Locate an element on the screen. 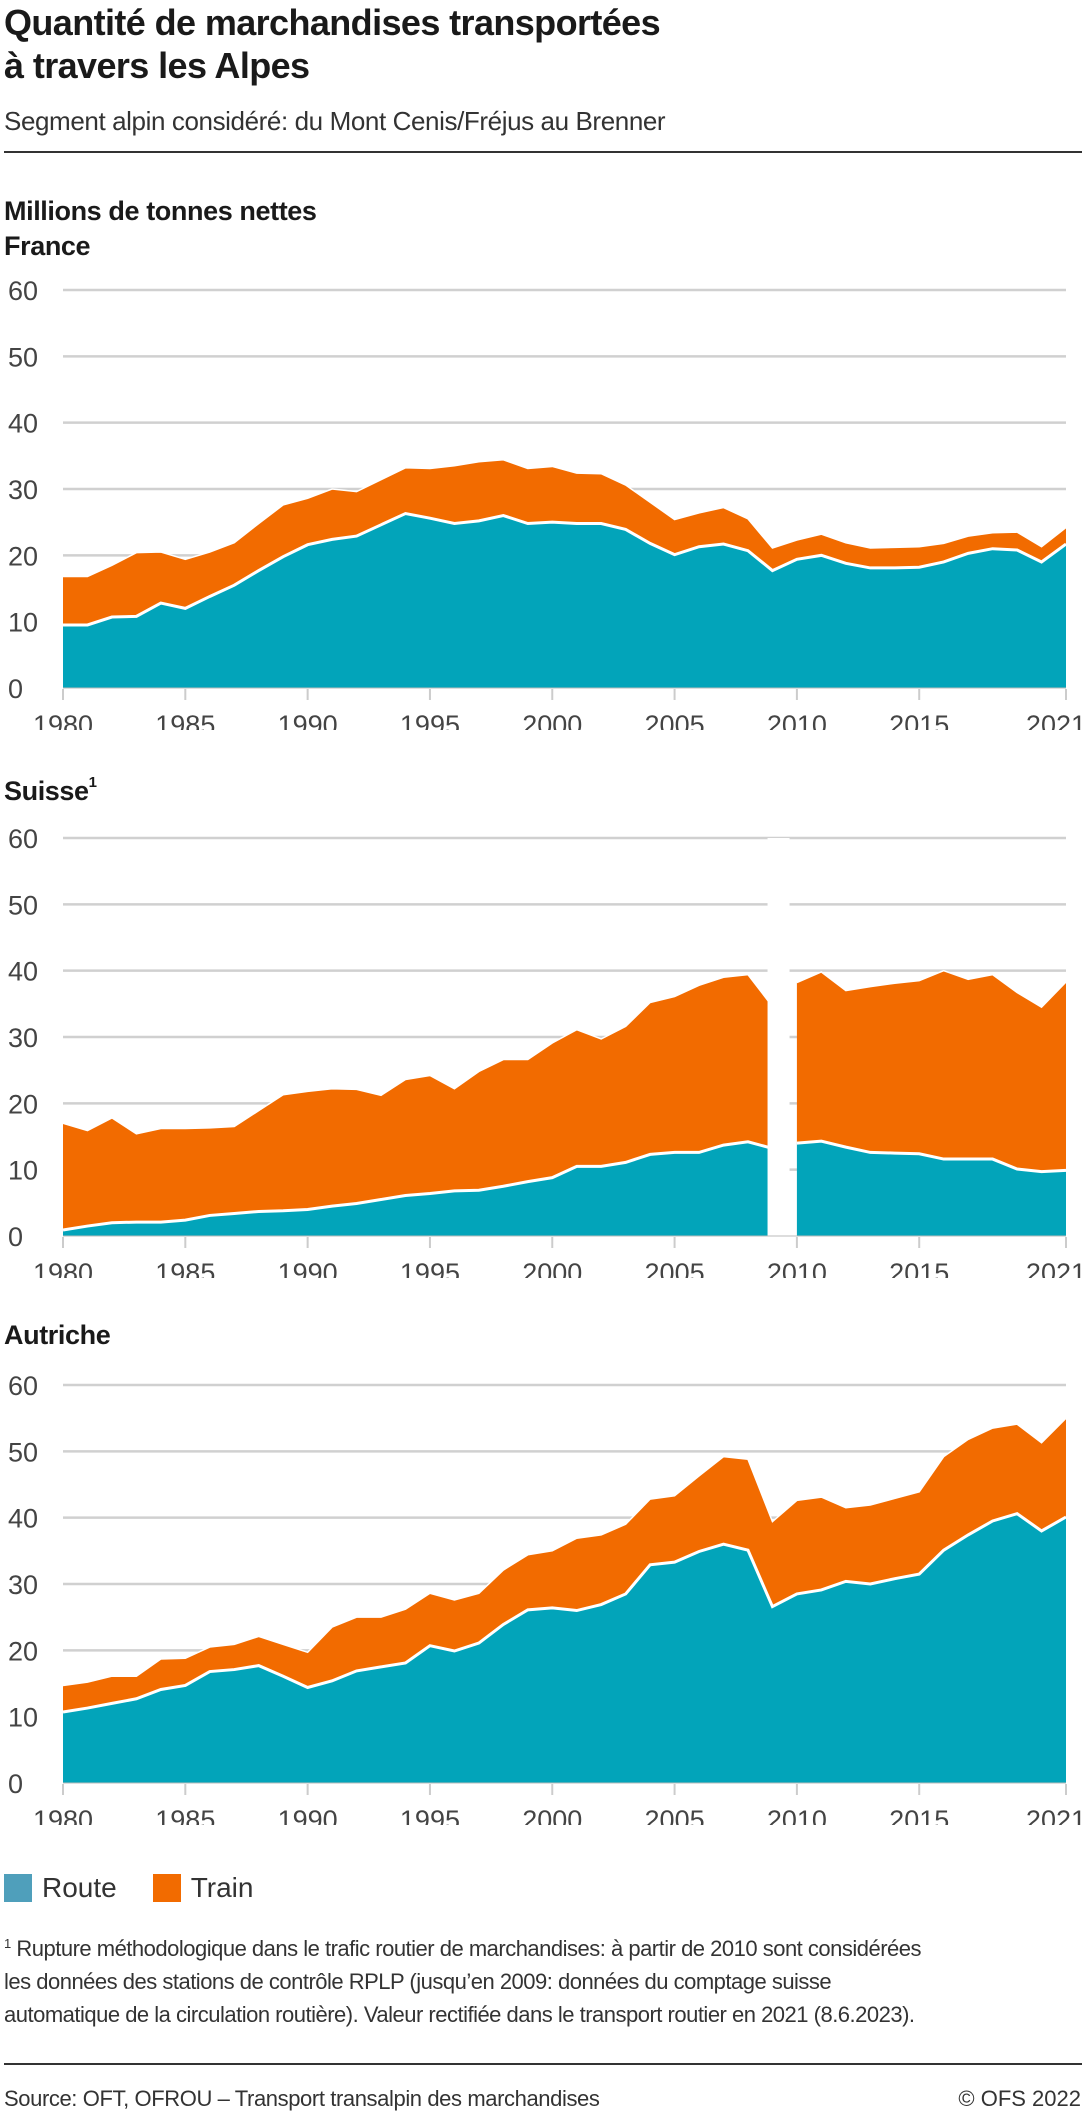  legend-label-train: Train is located at coordinates (222, 1887).